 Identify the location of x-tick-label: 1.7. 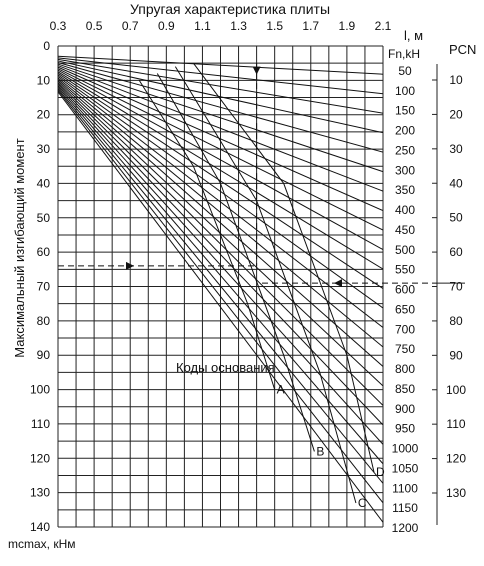
(310, 26).